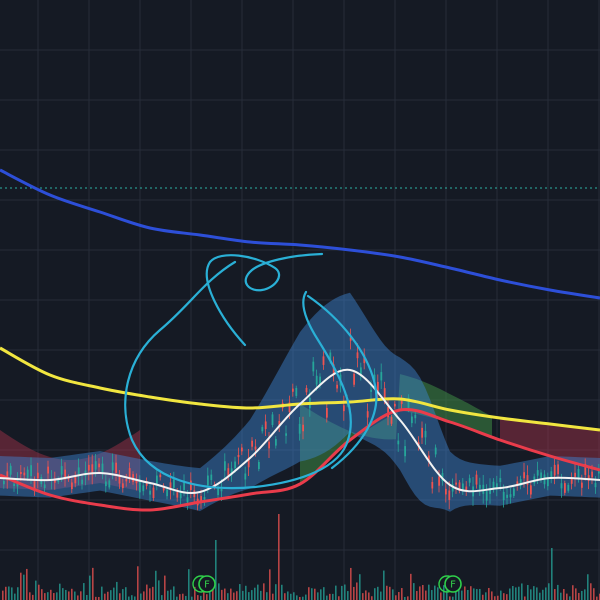  I want to click on drawing-stroke-right, so click(342, 382).